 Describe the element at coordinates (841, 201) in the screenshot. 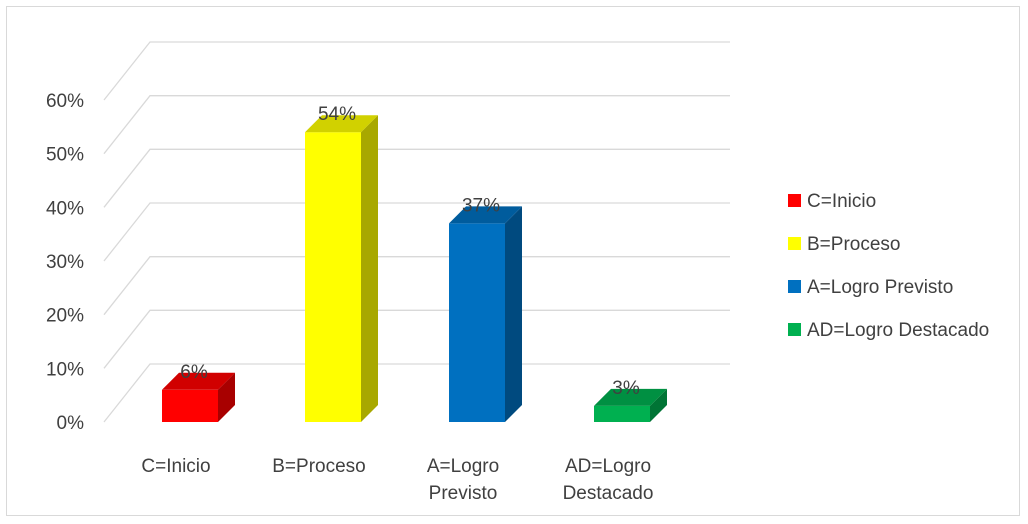

I see `legend-label: C=Inicio` at that location.